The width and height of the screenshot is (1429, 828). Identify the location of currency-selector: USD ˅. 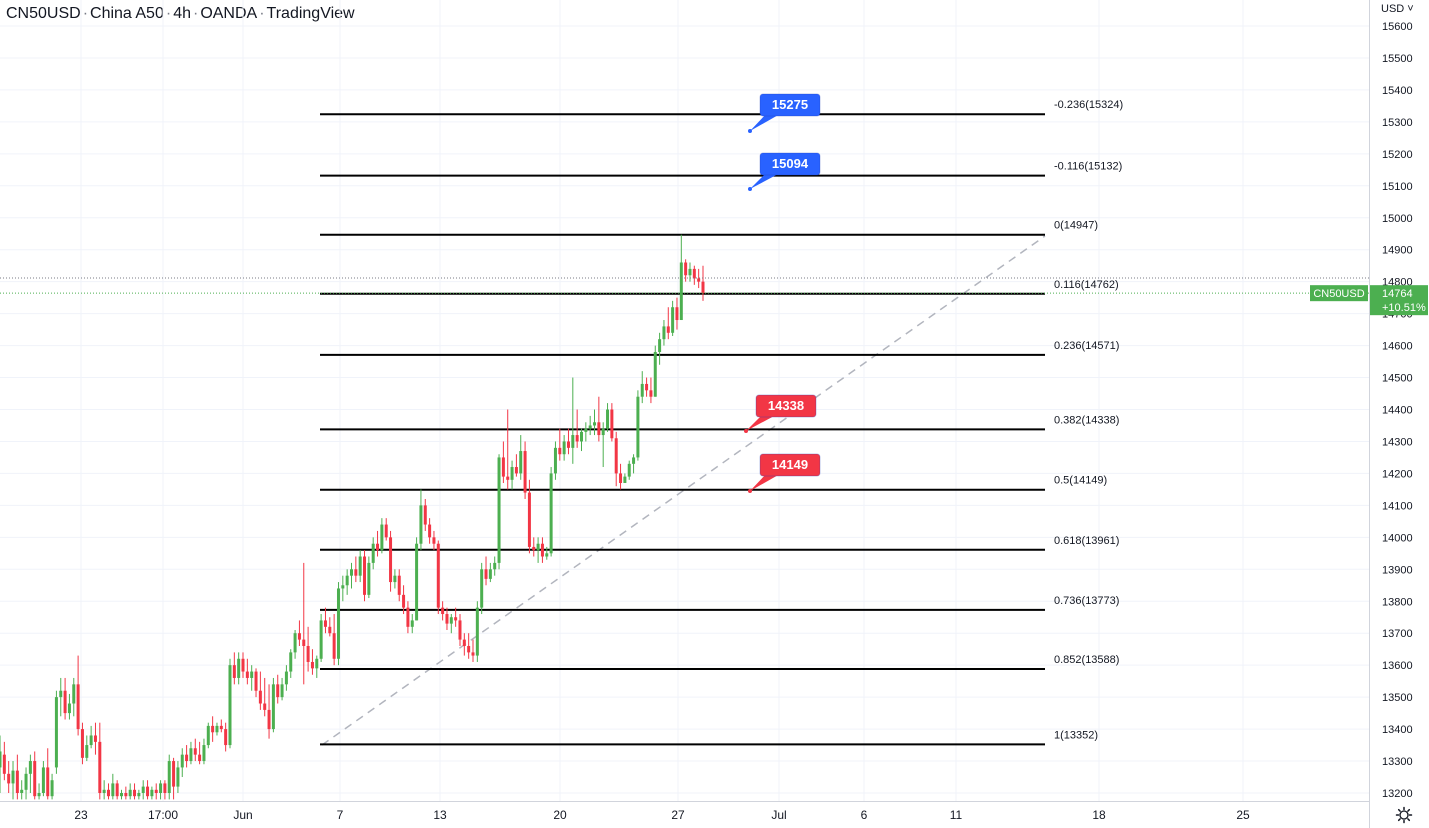
(1397, 9).